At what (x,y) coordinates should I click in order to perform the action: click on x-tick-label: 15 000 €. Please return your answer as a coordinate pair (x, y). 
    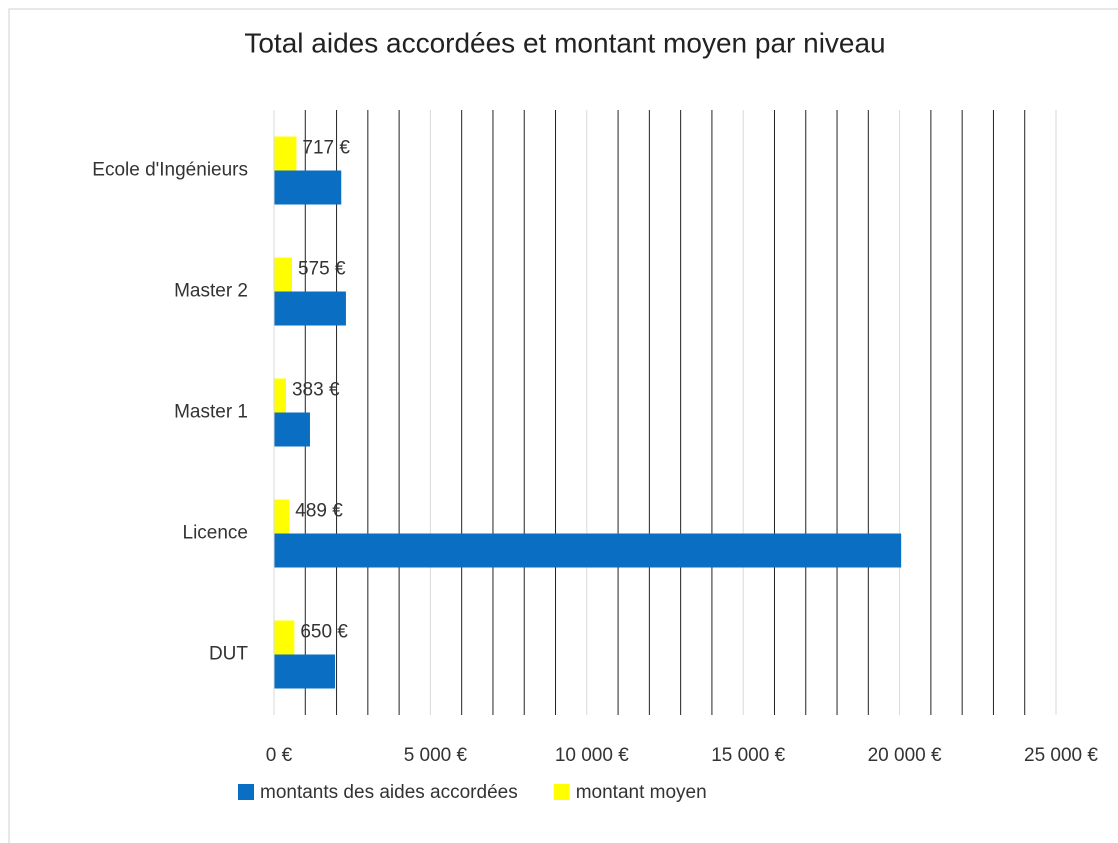
    Looking at the image, I should click on (748, 755).